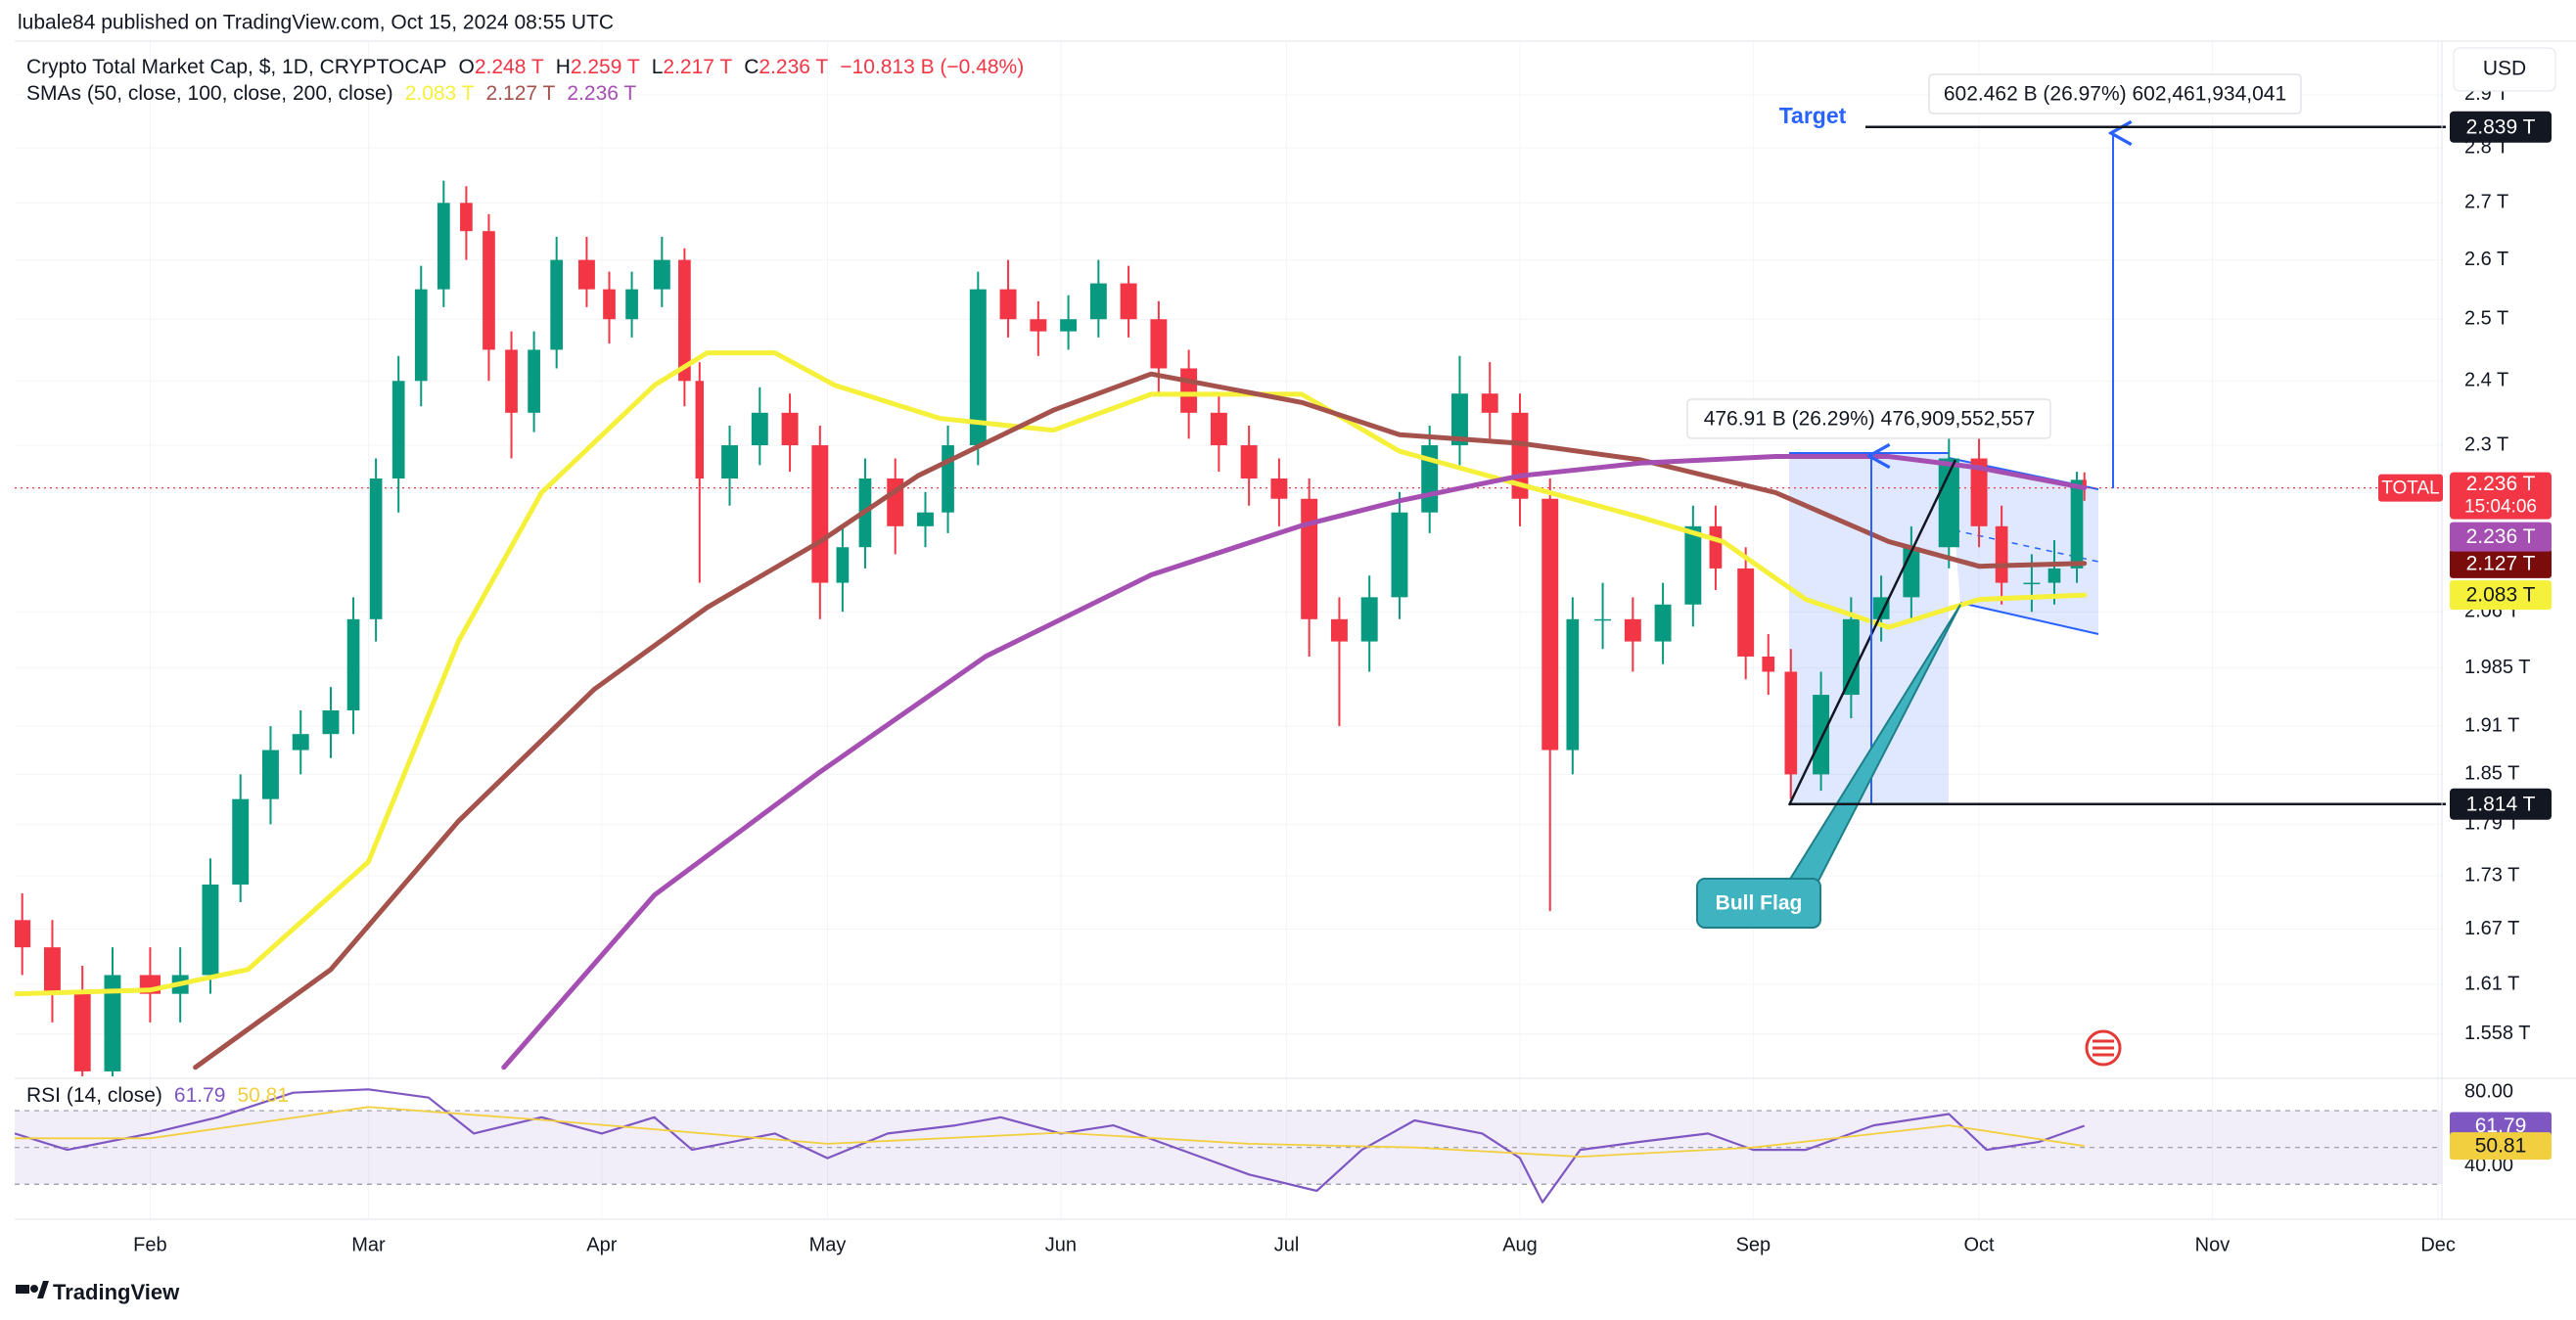 The width and height of the screenshot is (2576, 1320). Describe the element at coordinates (440, 93) in the screenshot. I see `sma-value: 2.083 T` at that location.